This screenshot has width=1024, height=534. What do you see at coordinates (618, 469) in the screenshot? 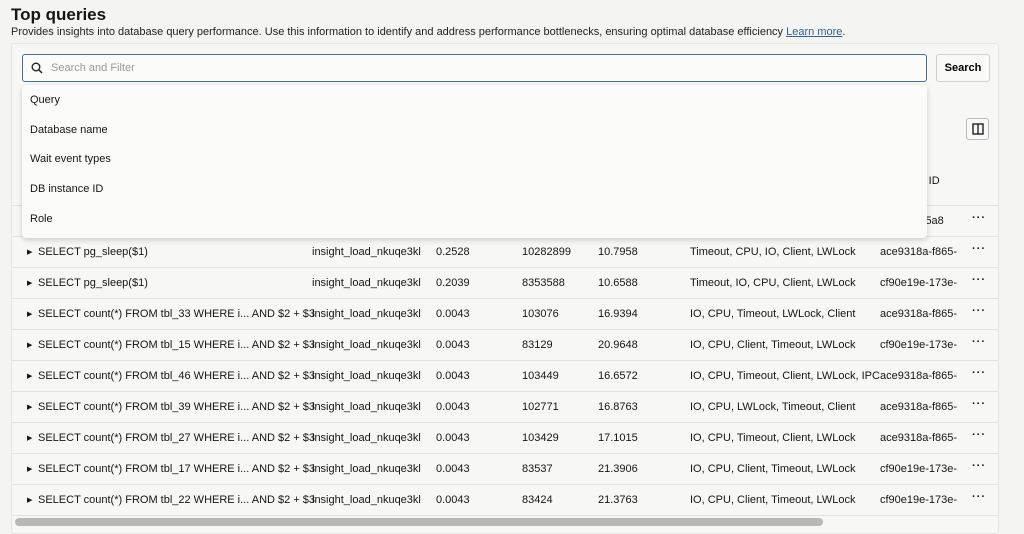
I see `cell-metric-3: 21.3906` at bounding box center [618, 469].